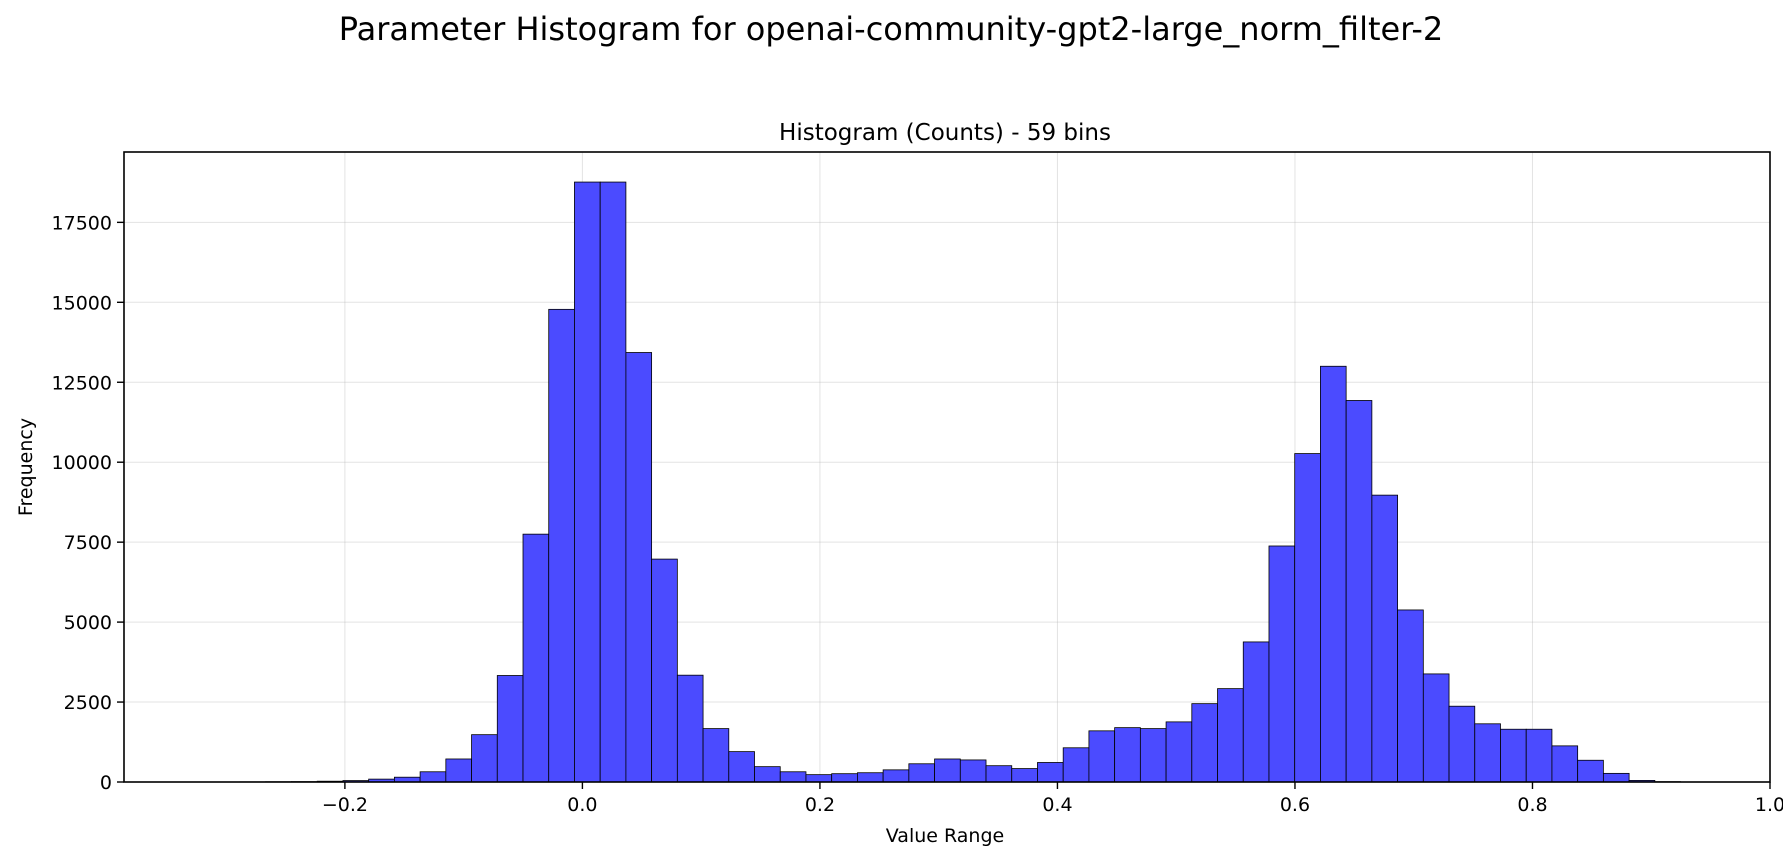 The width and height of the screenshot is (1783, 860). What do you see at coordinates (945, 133) in the screenshot?
I see `axes-title: Histogram (Counts) - 59 bins` at bounding box center [945, 133].